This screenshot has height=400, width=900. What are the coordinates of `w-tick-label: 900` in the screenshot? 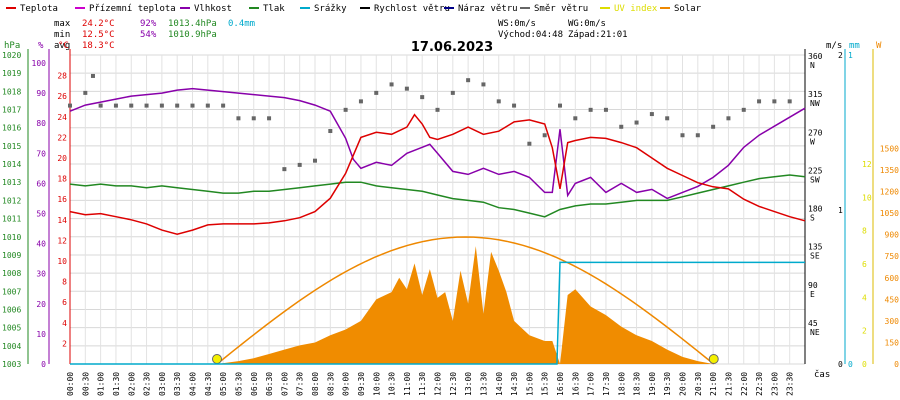 It's located at (892, 235).